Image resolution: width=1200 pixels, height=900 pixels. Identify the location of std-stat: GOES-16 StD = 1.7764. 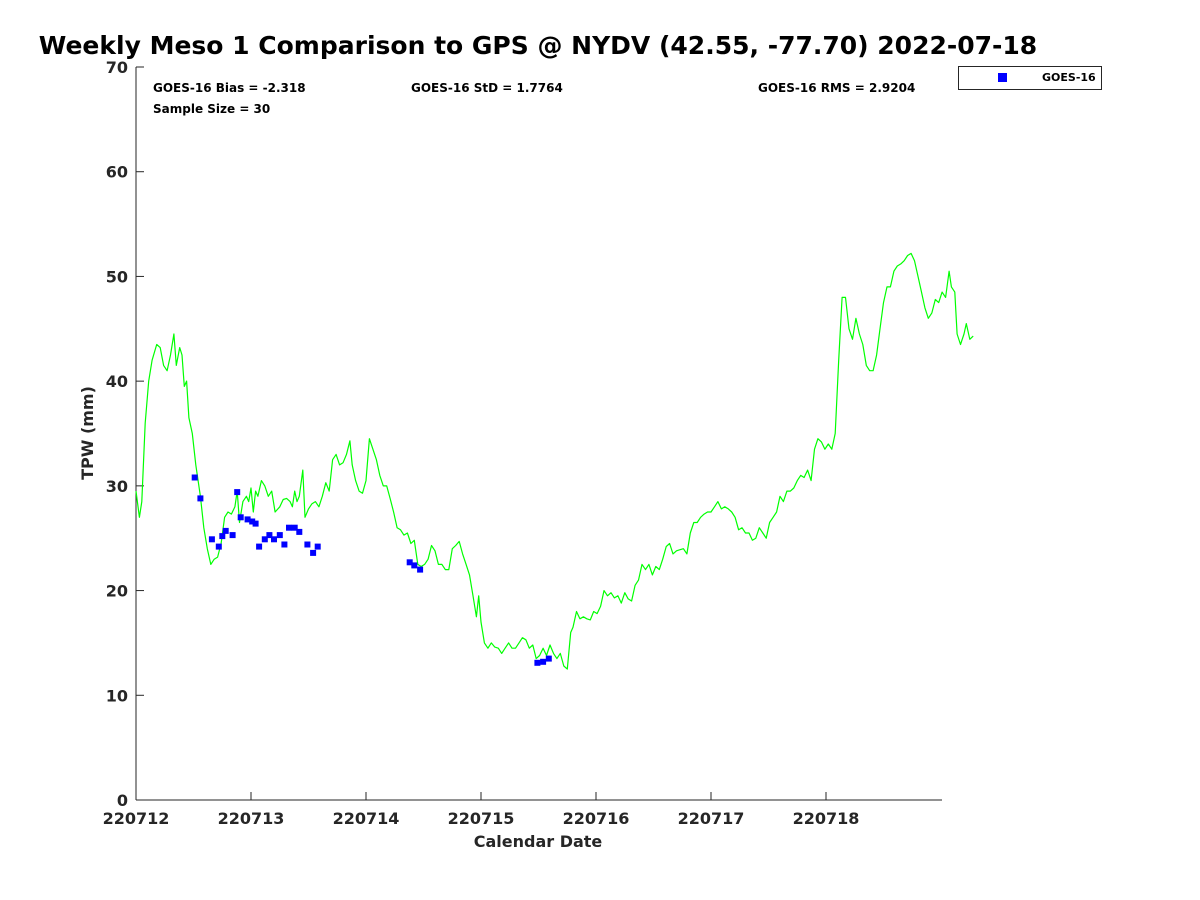
(487, 88).